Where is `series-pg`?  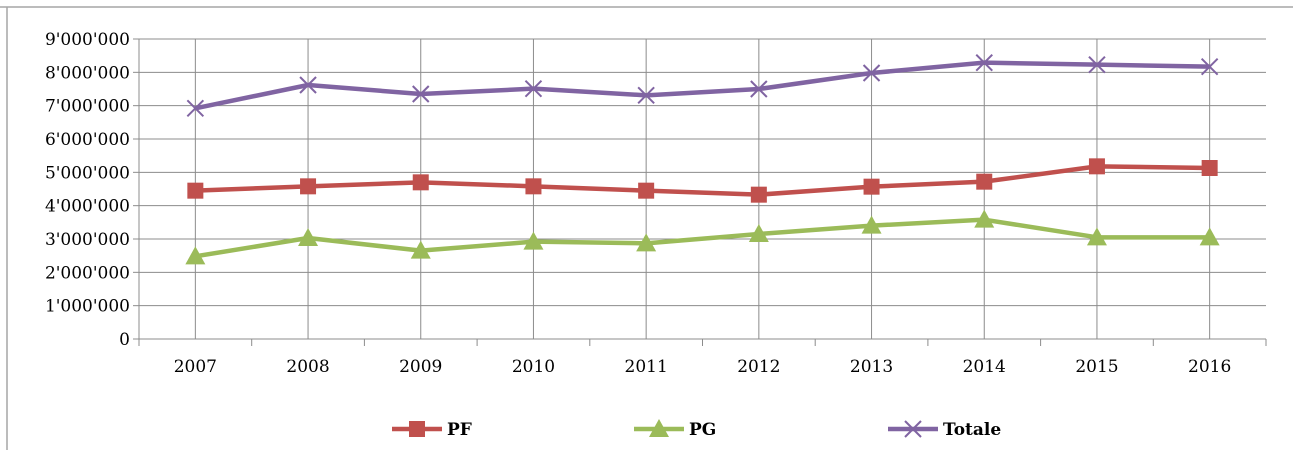
series-pg is located at coordinates (702, 237).